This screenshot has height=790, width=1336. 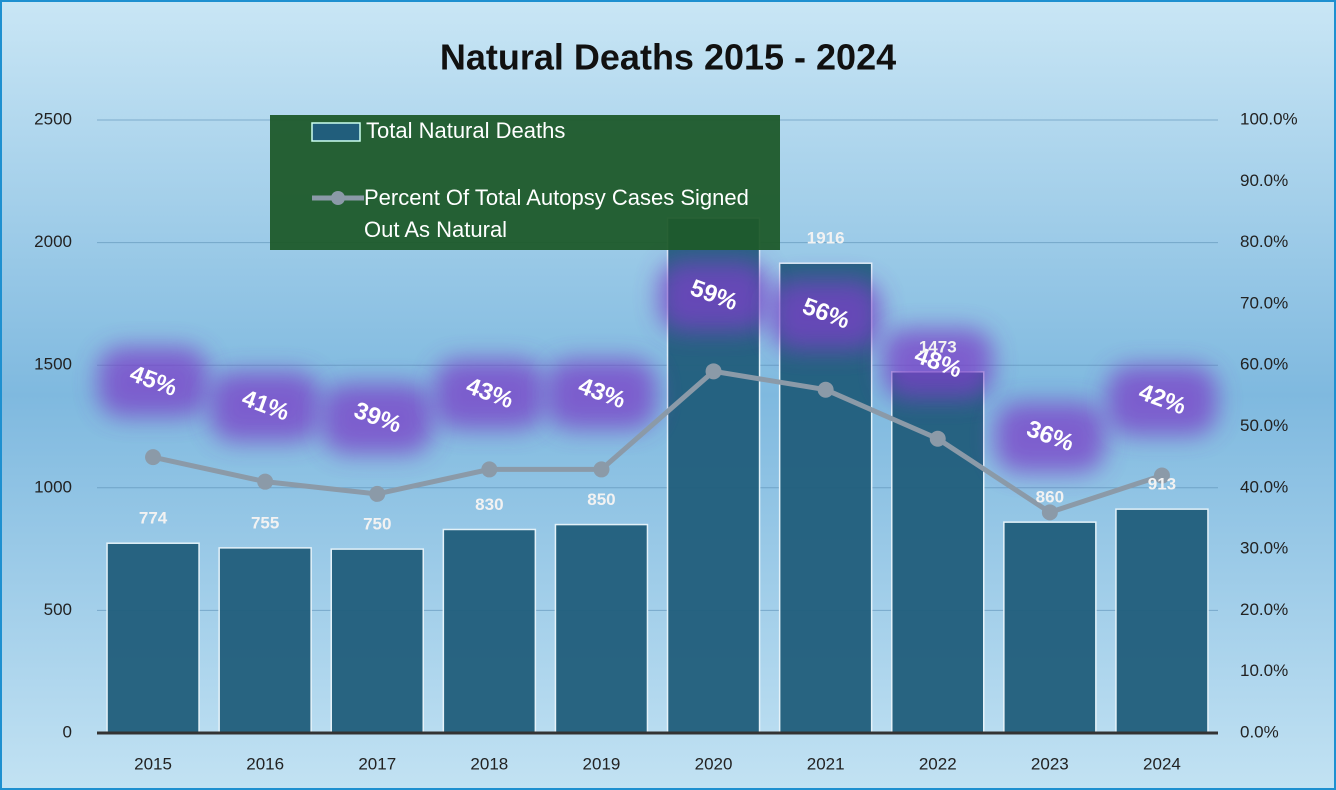 I want to click on y2-tick-label: 40.0%, so click(x=1264, y=486).